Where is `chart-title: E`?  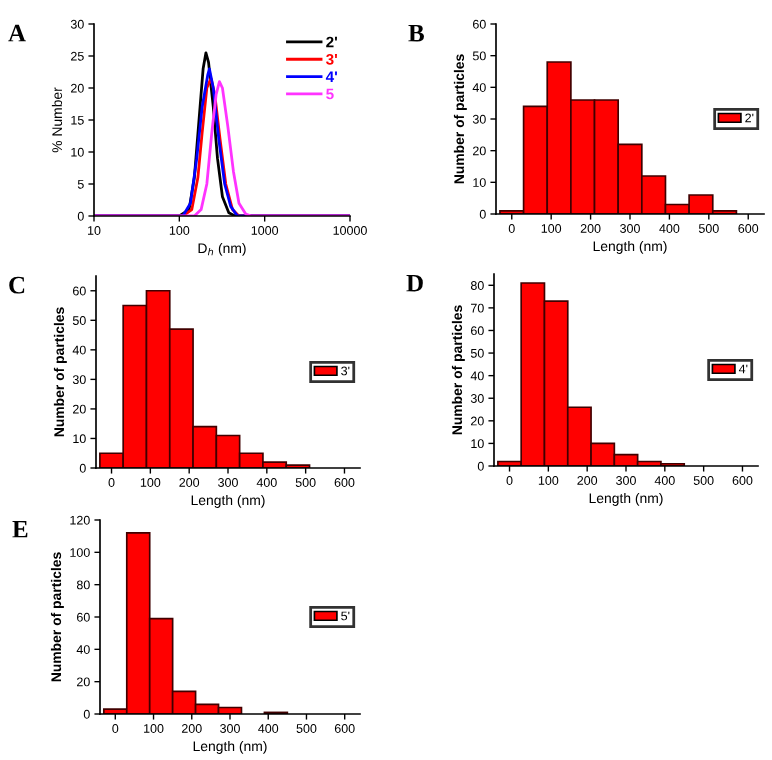 chart-title: E is located at coordinates (20, 529).